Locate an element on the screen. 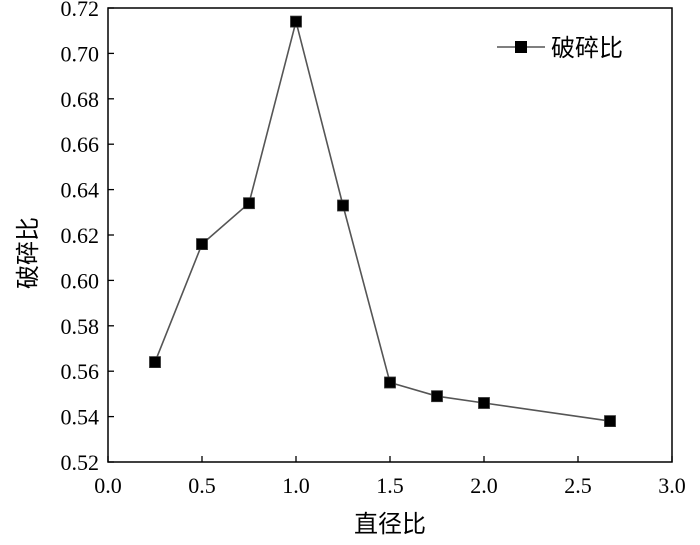 The height and width of the screenshot is (545, 700). y-tick-label: 0.70 is located at coordinates (80, 53).